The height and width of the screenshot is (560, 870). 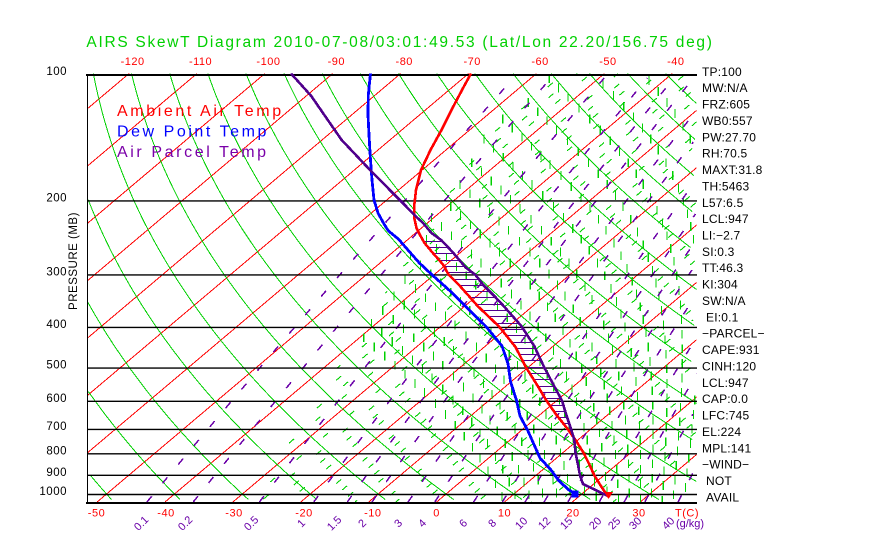 What do you see at coordinates (731, 350) in the screenshot?
I see `svg-text: CAPE:931` at bounding box center [731, 350].